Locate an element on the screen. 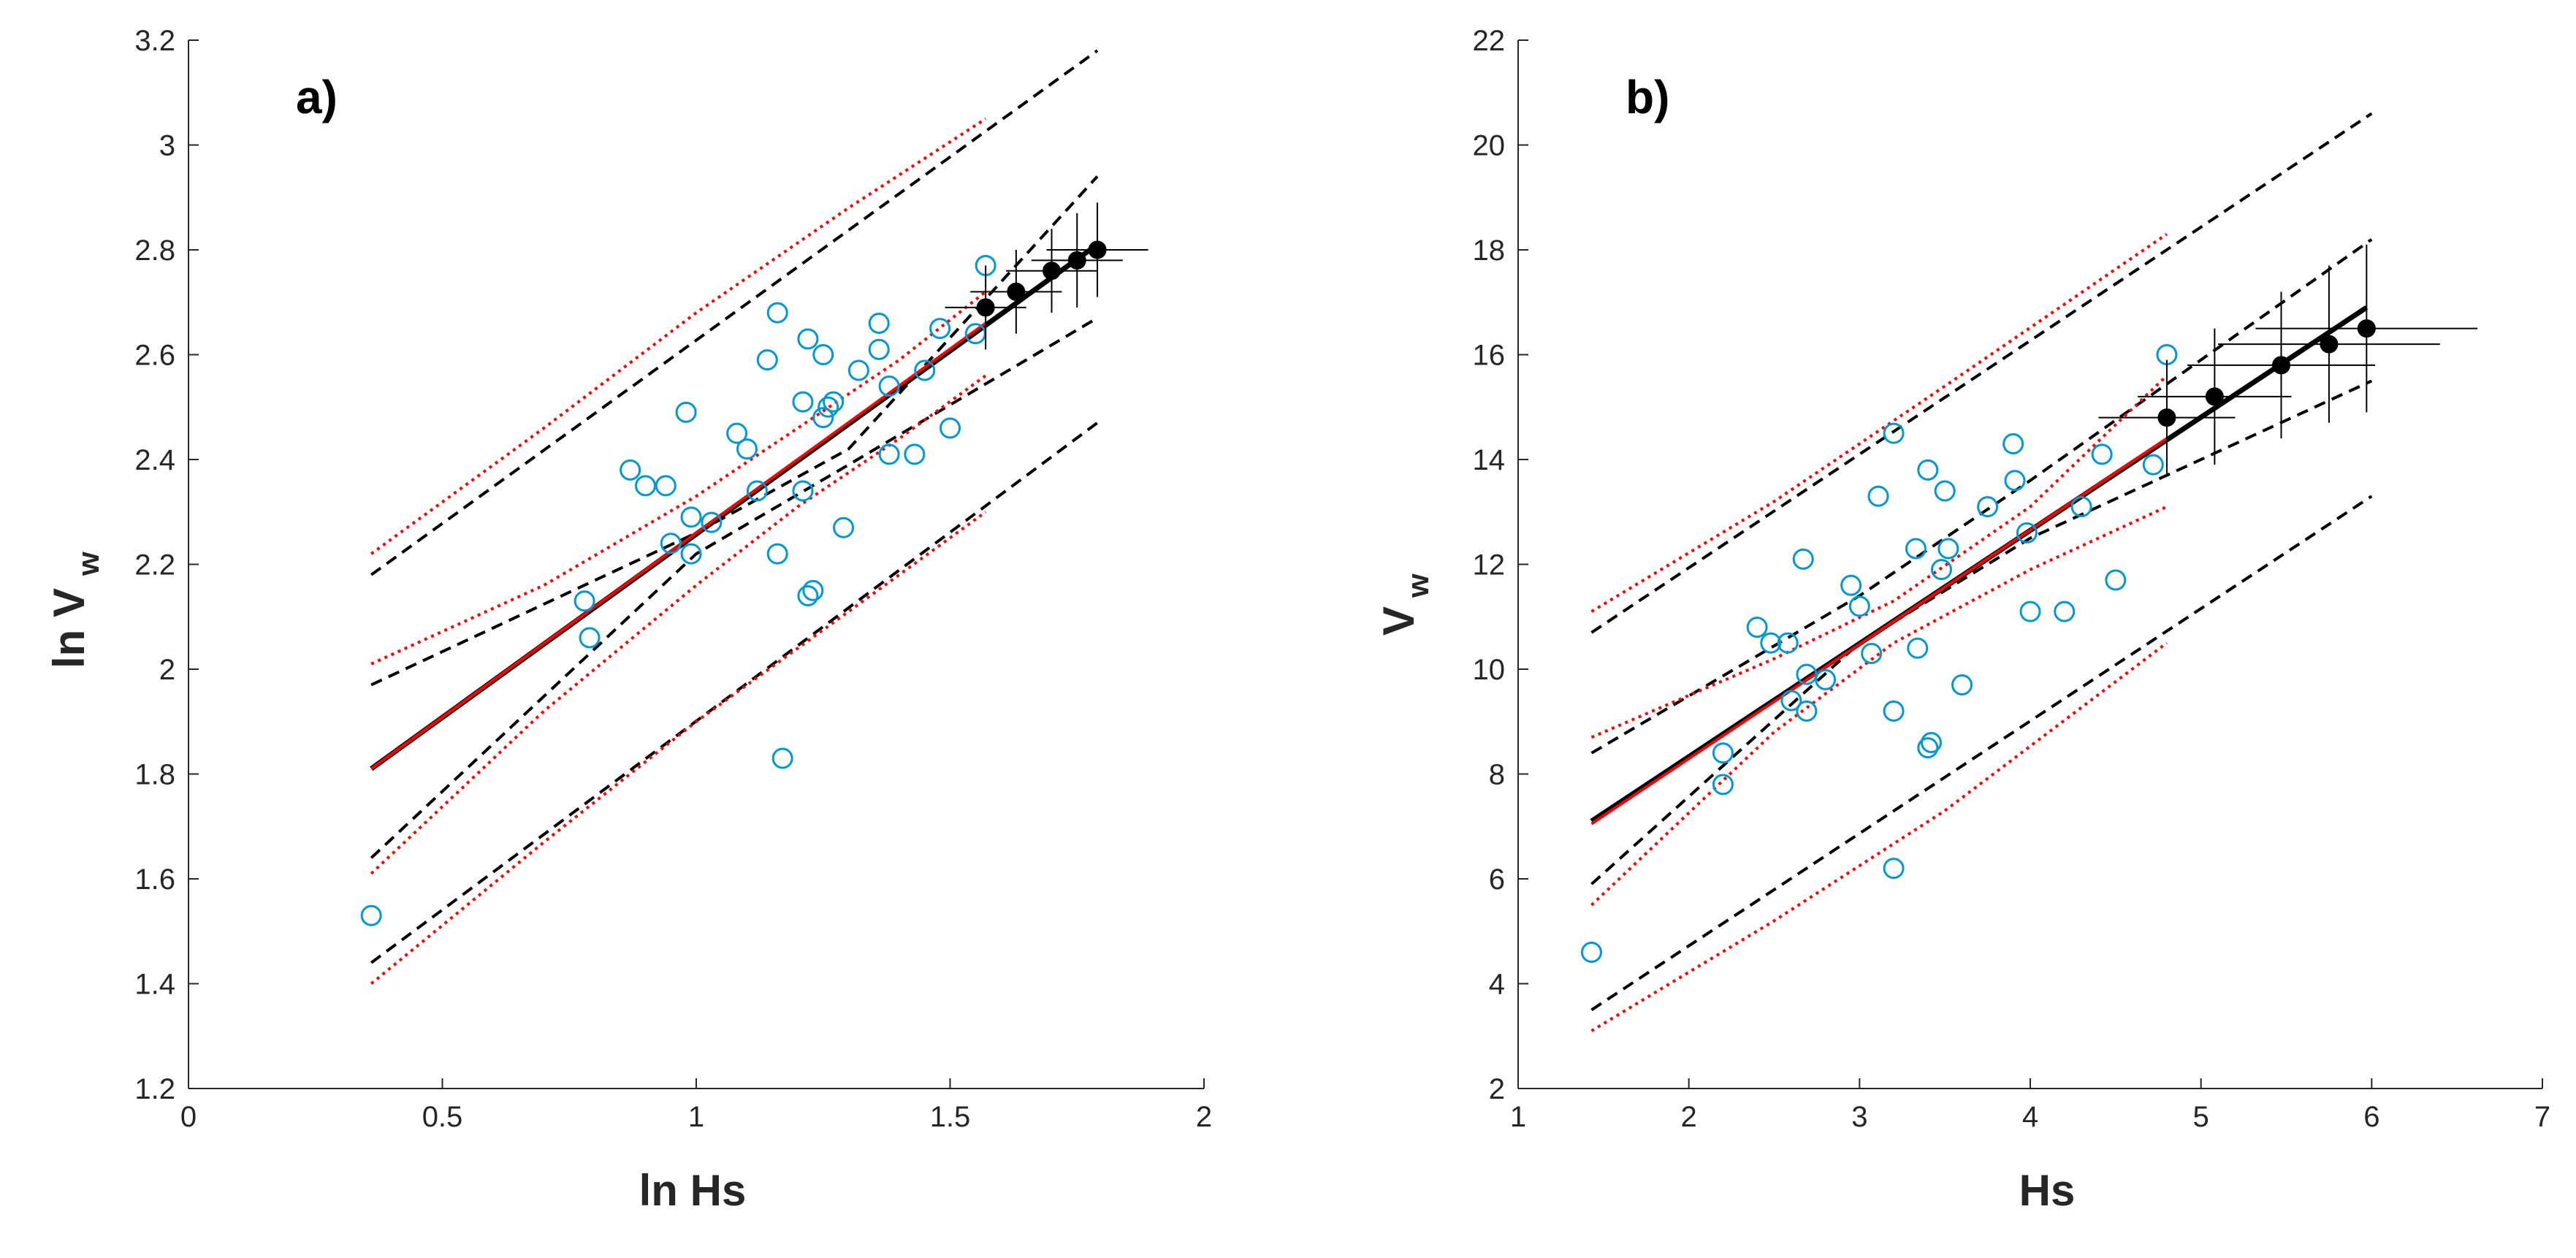 This screenshot has width=2576, height=1258. chart-a-y-tick-label: 1.6 is located at coordinates (154, 880).